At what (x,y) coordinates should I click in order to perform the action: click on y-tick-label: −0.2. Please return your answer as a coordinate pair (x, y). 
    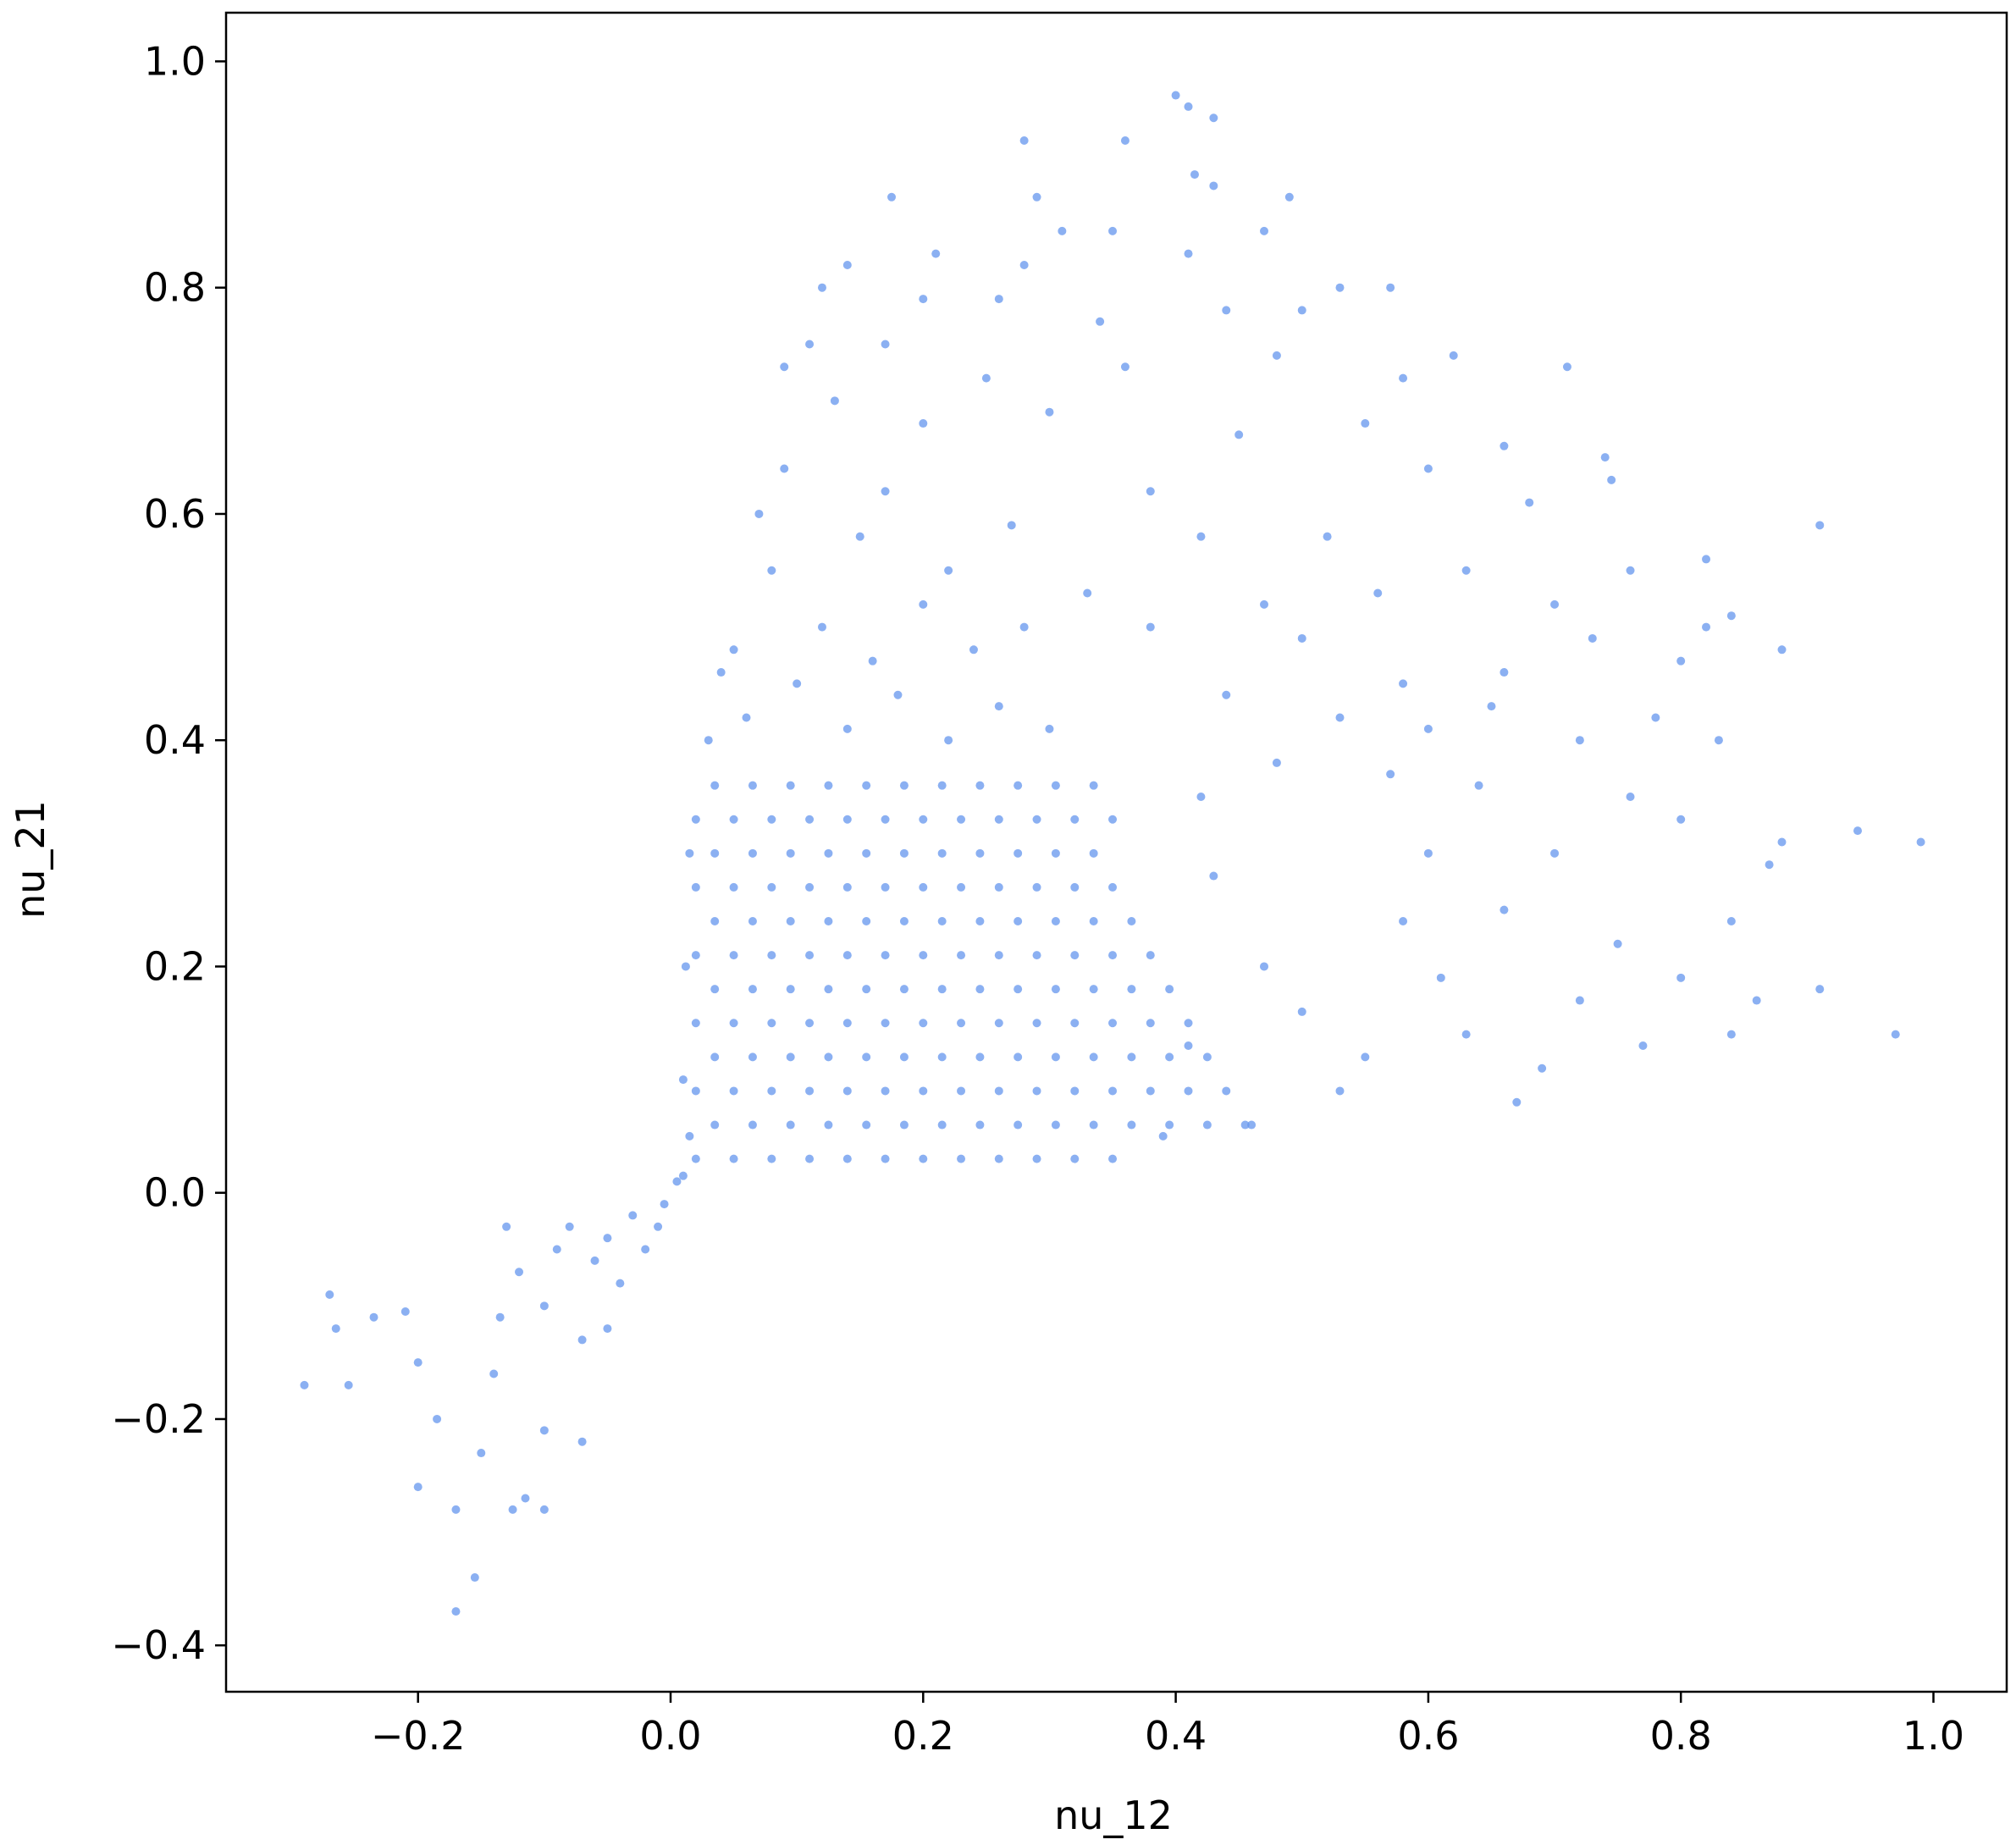
    Looking at the image, I should click on (158, 1419).